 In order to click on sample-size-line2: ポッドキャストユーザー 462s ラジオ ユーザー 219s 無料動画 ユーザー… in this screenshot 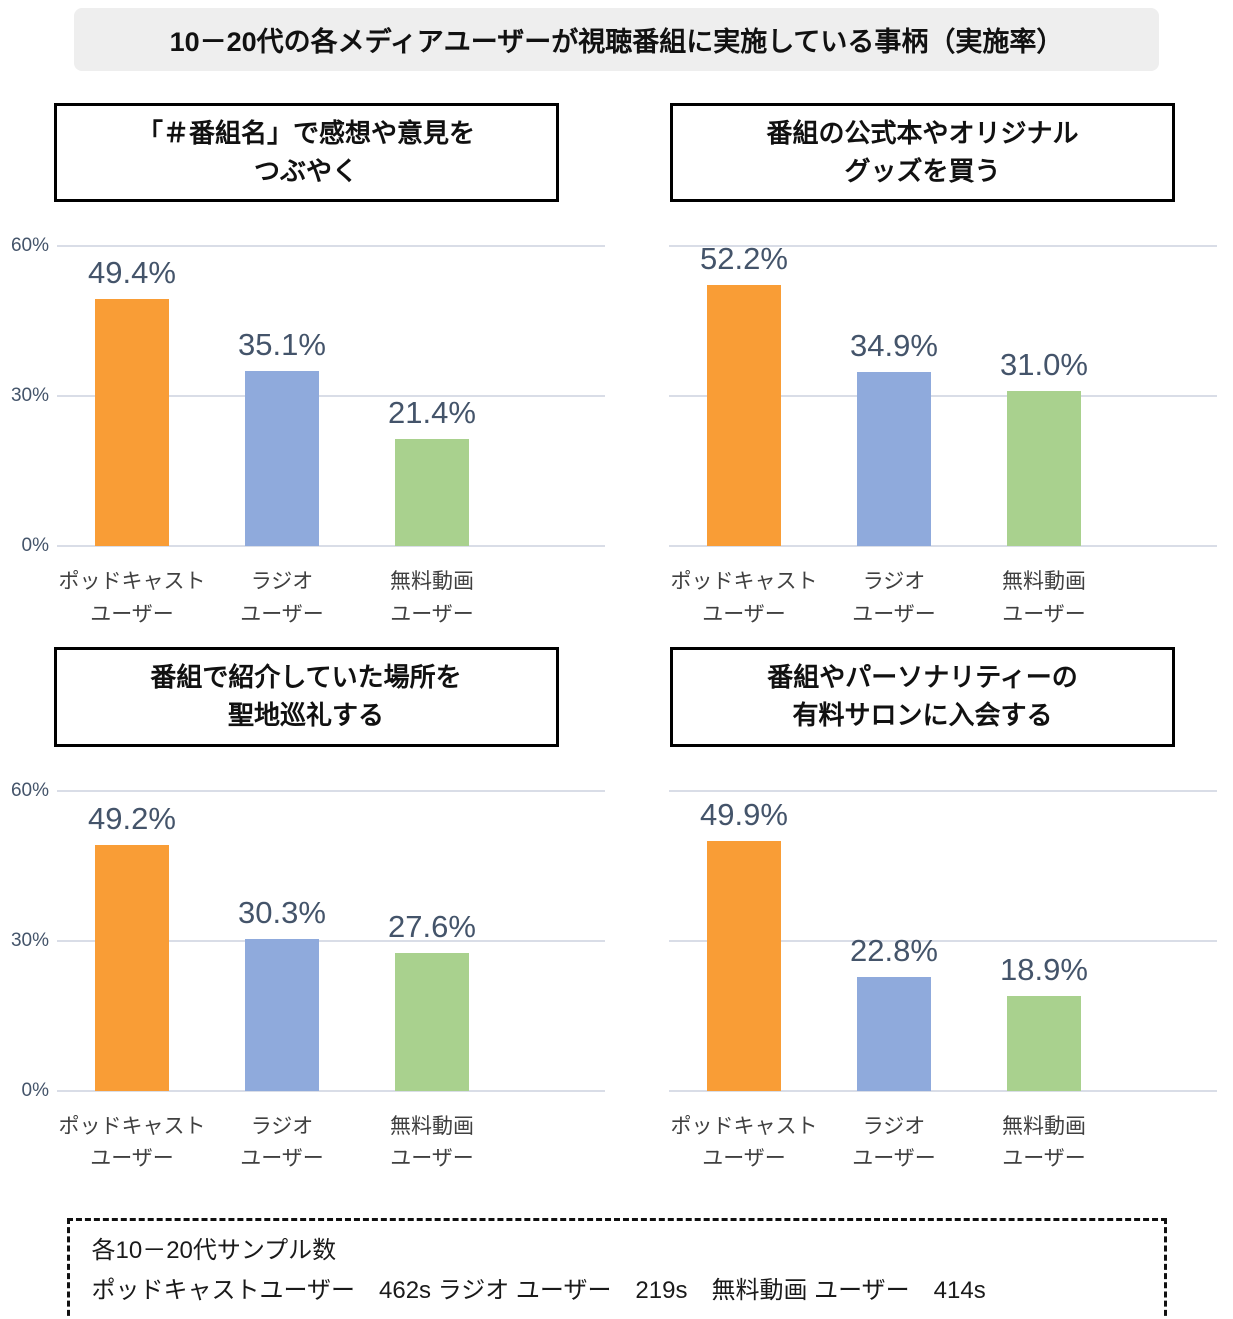, I will do `click(538, 1290)`.